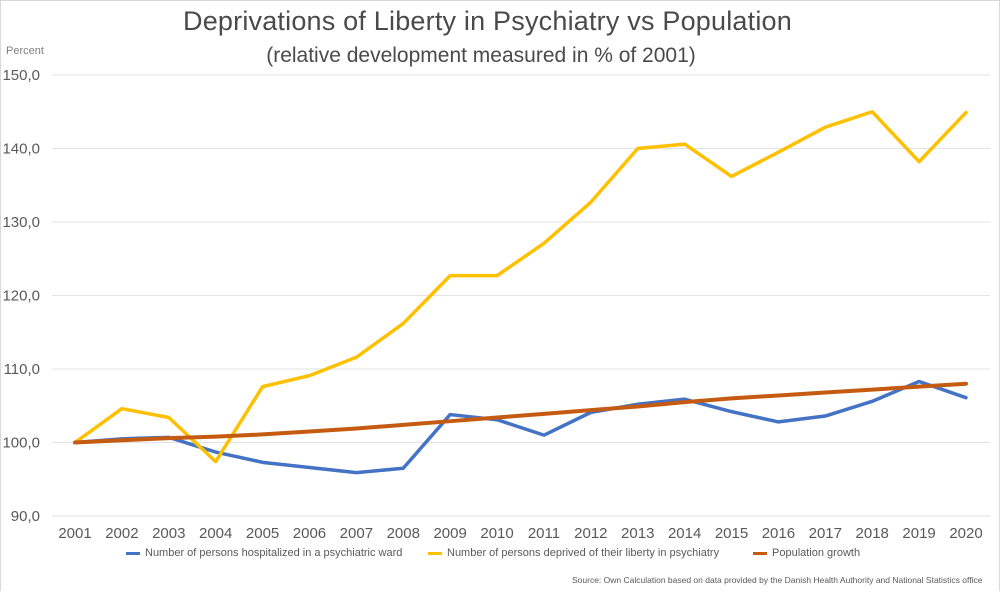  Describe the element at coordinates (21, 75) in the screenshot. I see `y-tick-label: 150,0` at that location.